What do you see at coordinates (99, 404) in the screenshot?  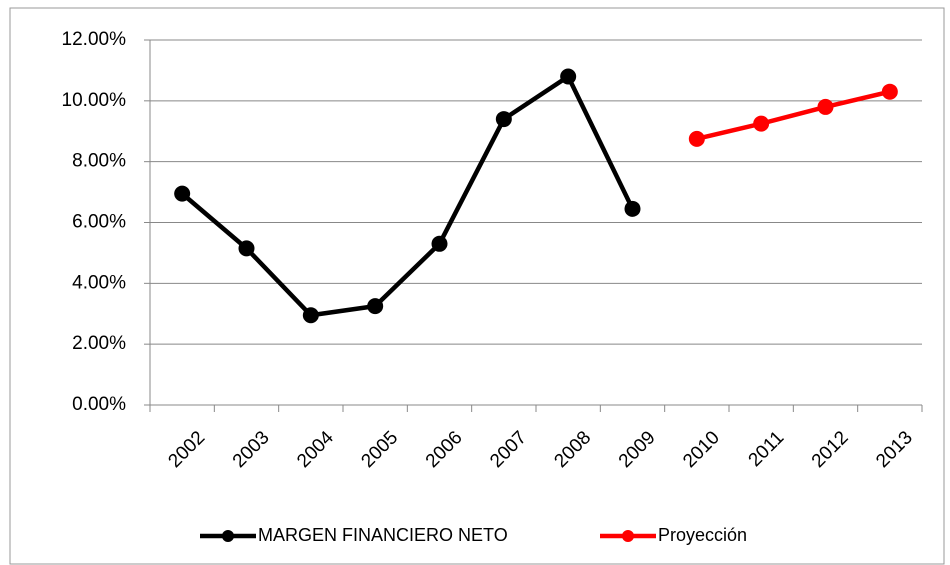 I see `y-tick-label: 0.00%` at bounding box center [99, 404].